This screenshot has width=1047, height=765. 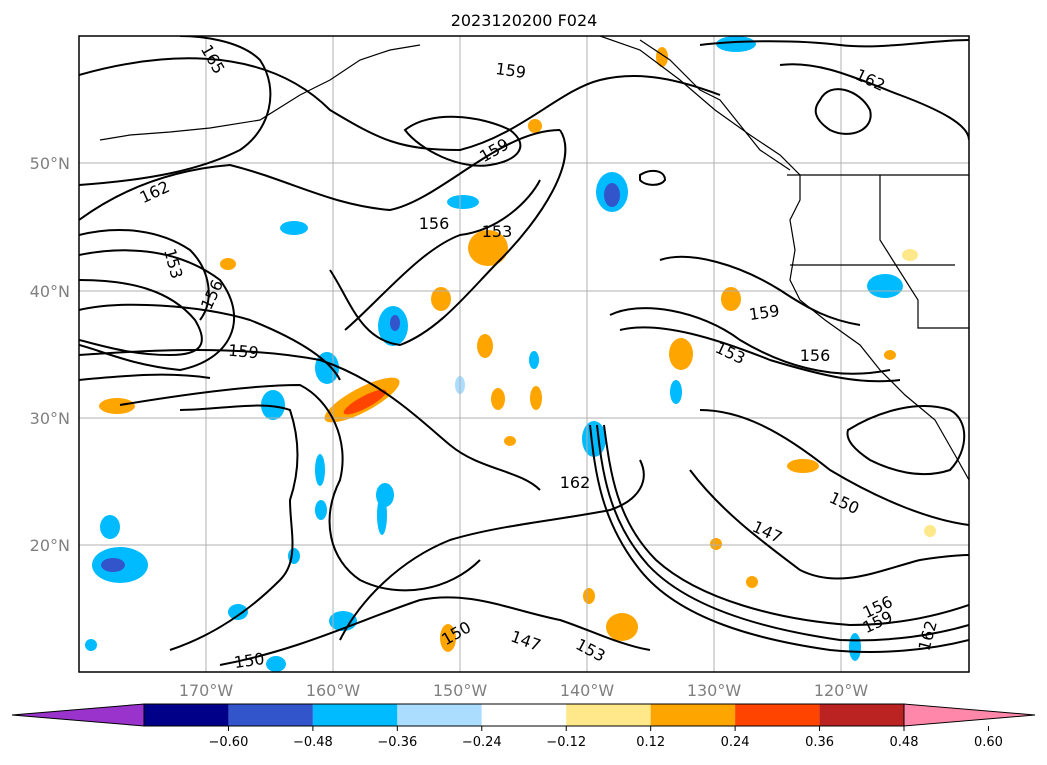 I want to click on colorbar-tick-label: 0.60, so click(x=988, y=742).